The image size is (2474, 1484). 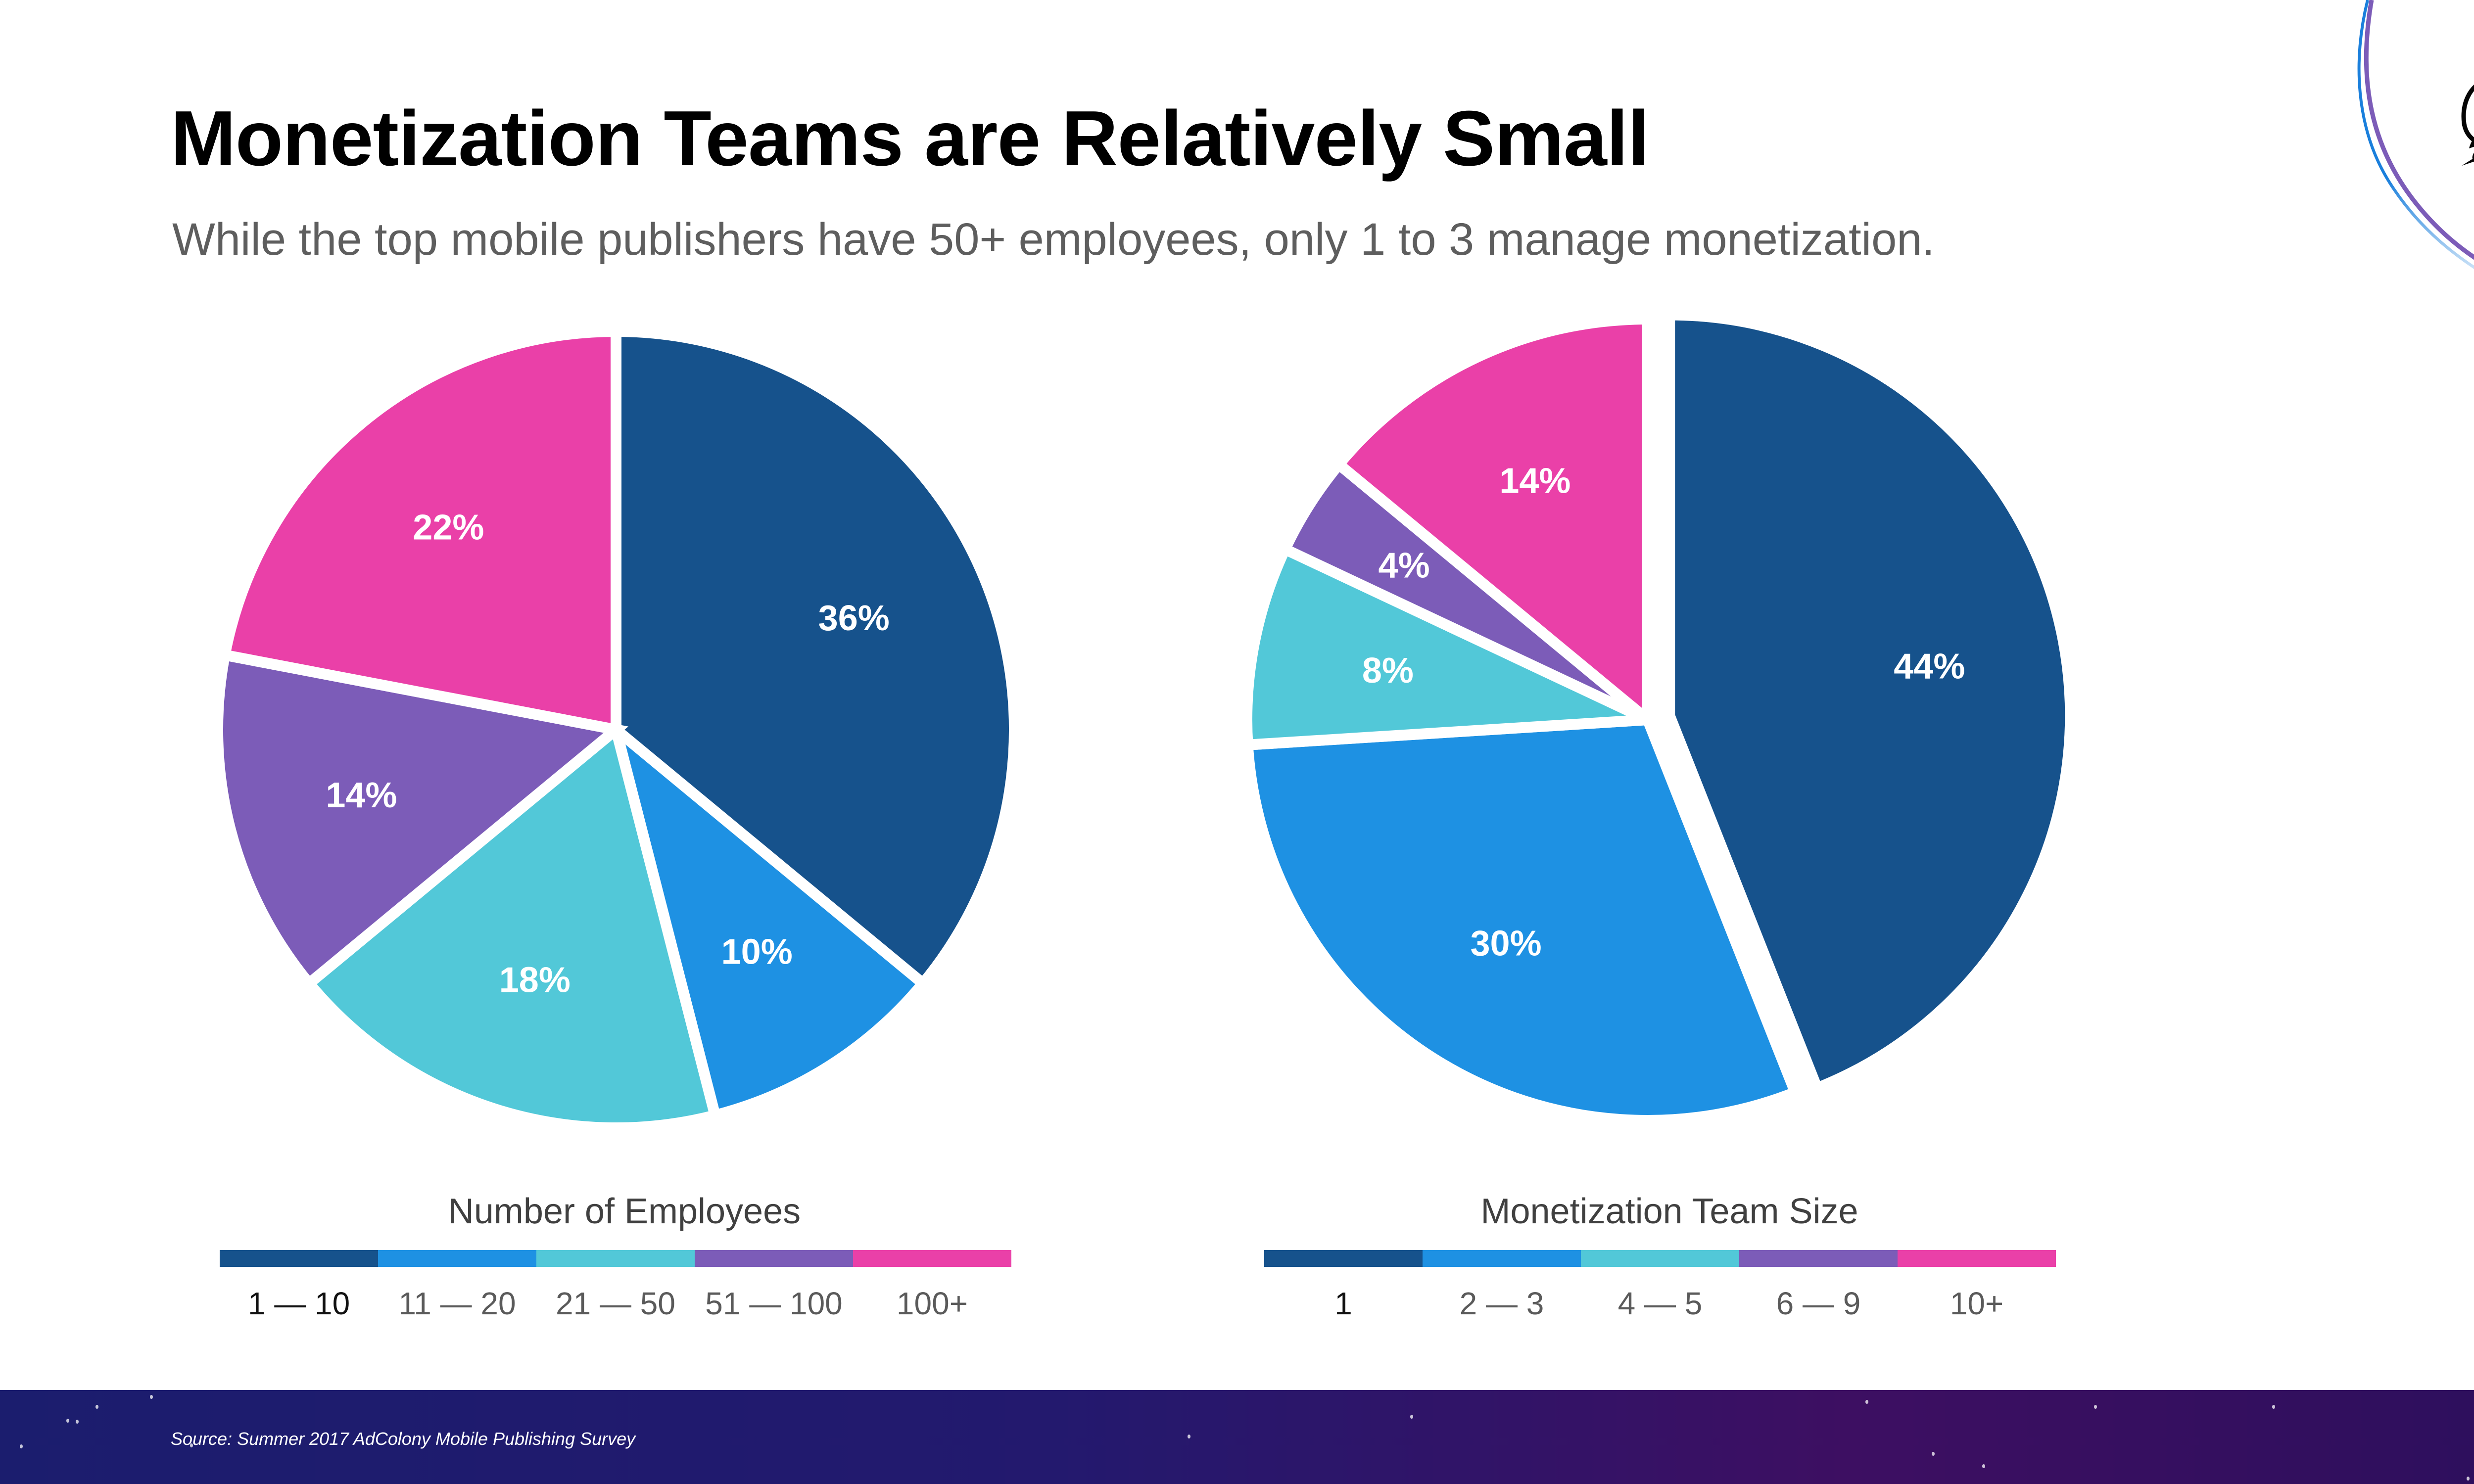 What do you see at coordinates (449, 528) in the screenshot?
I see `slice-label: 22%` at bounding box center [449, 528].